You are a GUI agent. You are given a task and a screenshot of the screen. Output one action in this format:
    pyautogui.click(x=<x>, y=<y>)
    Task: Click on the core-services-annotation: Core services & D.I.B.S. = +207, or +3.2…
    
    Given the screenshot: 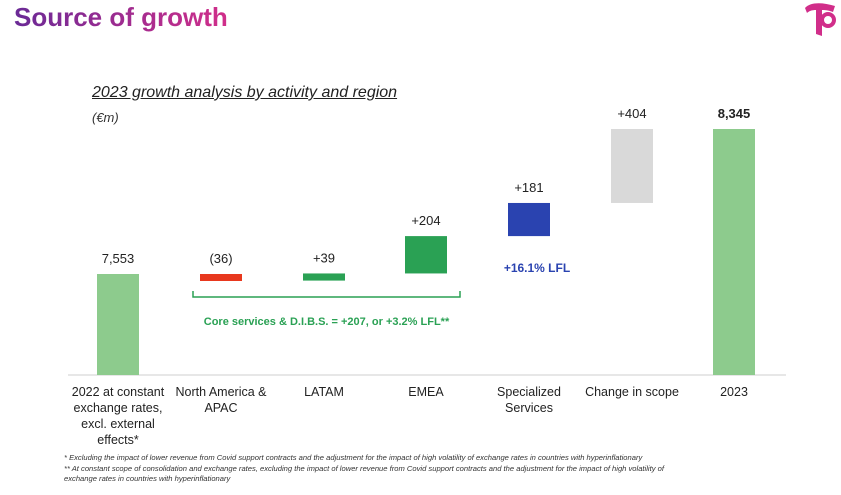 What is the action you would take?
    pyautogui.click(x=327, y=322)
    